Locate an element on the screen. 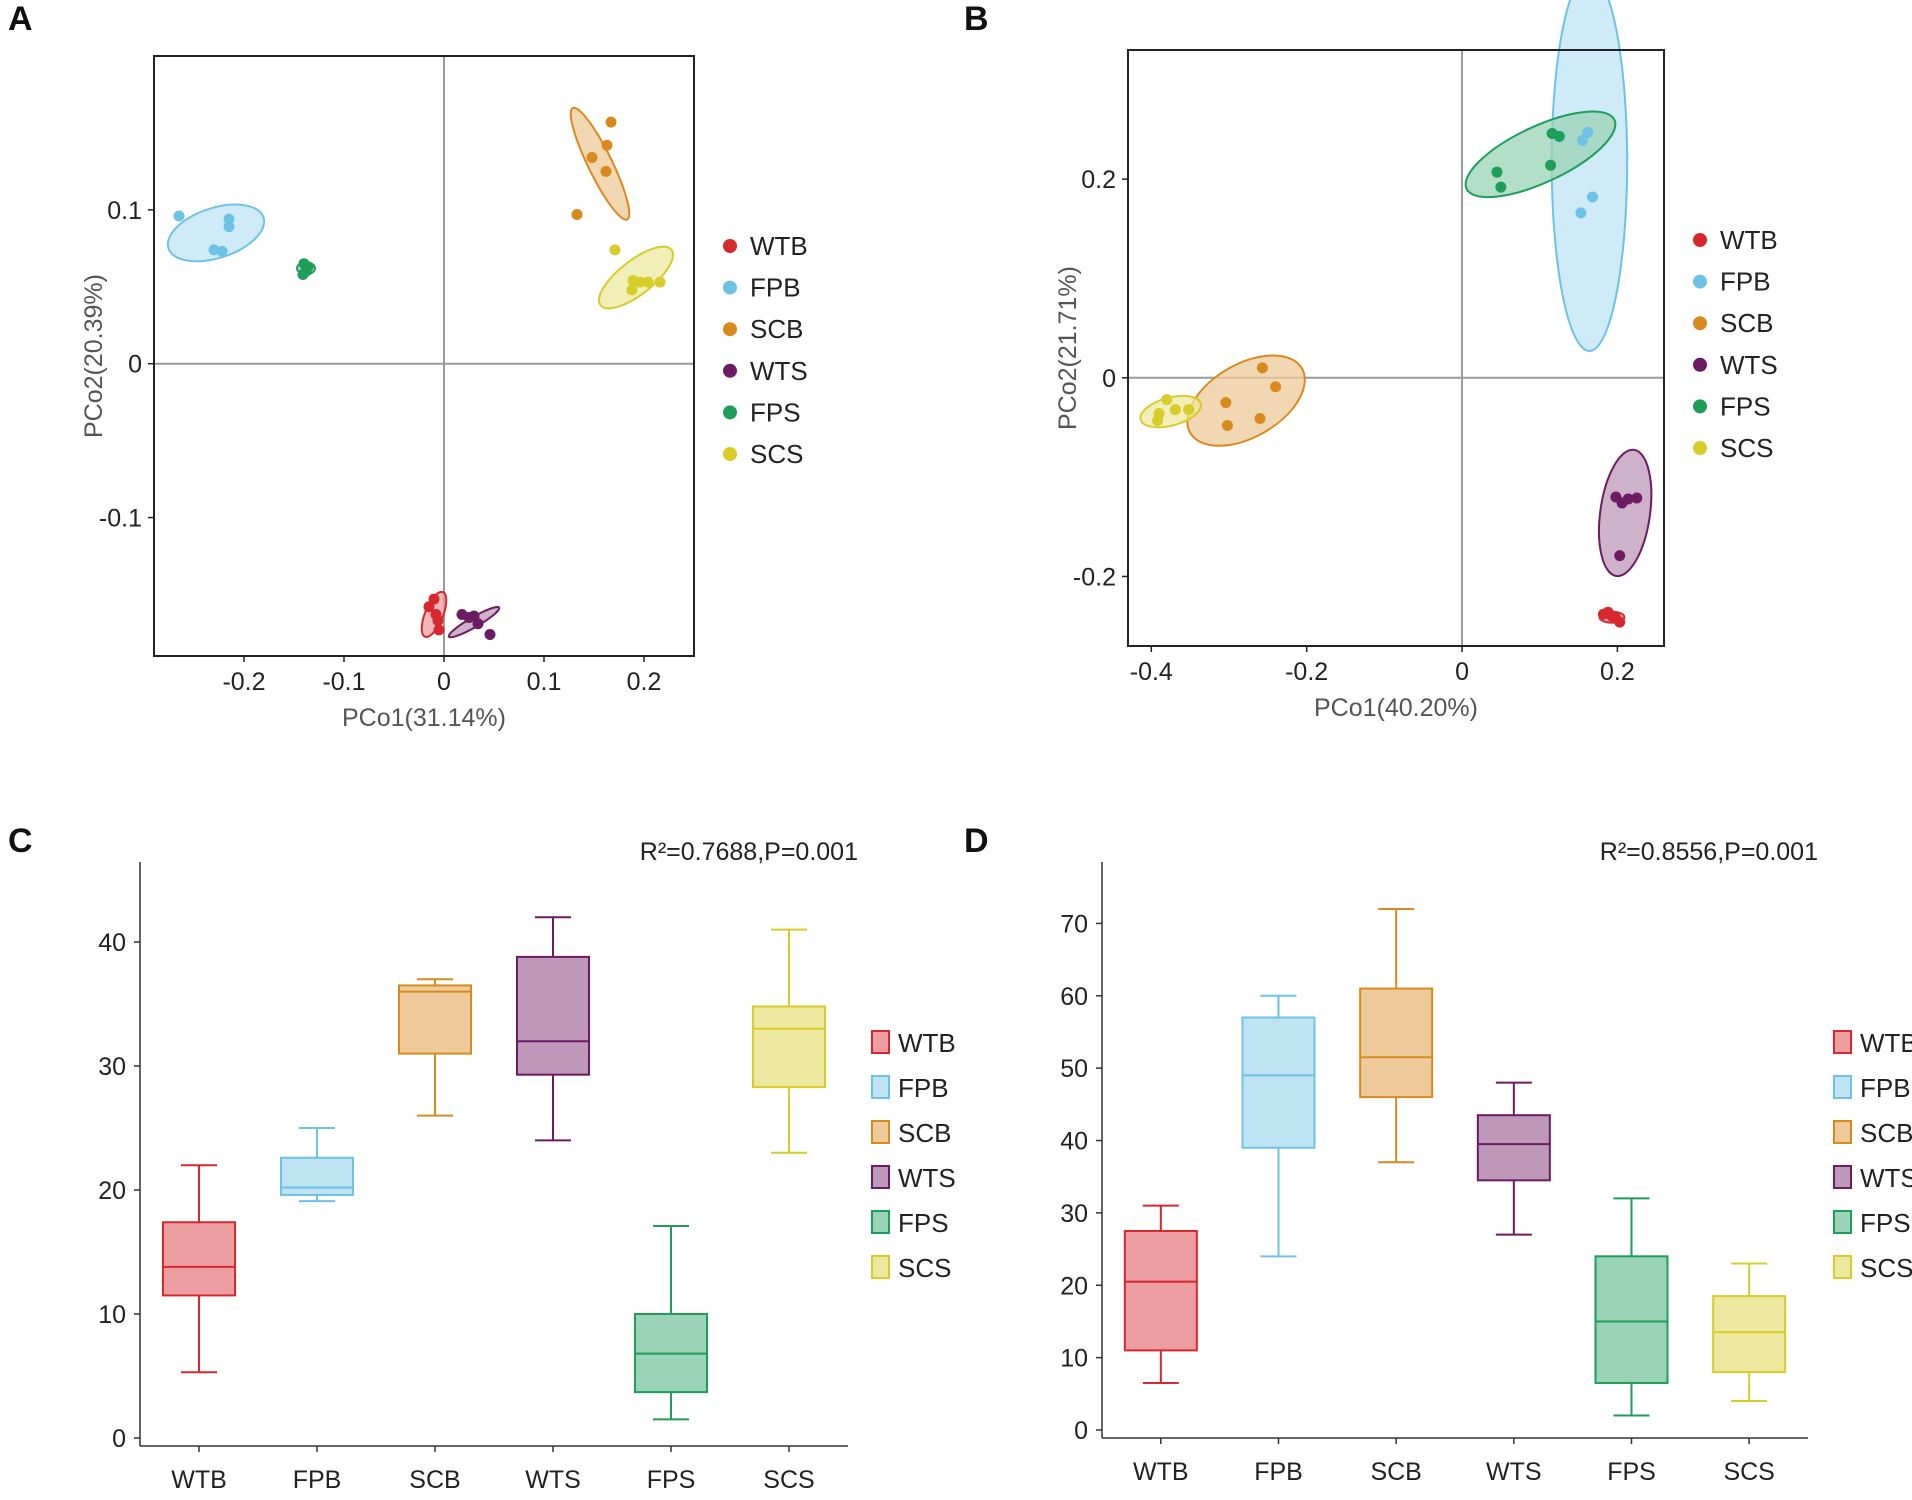 The height and width of the screenshot is (1500, 1912). legend-label: FPS is located at coordinates (775, 412).